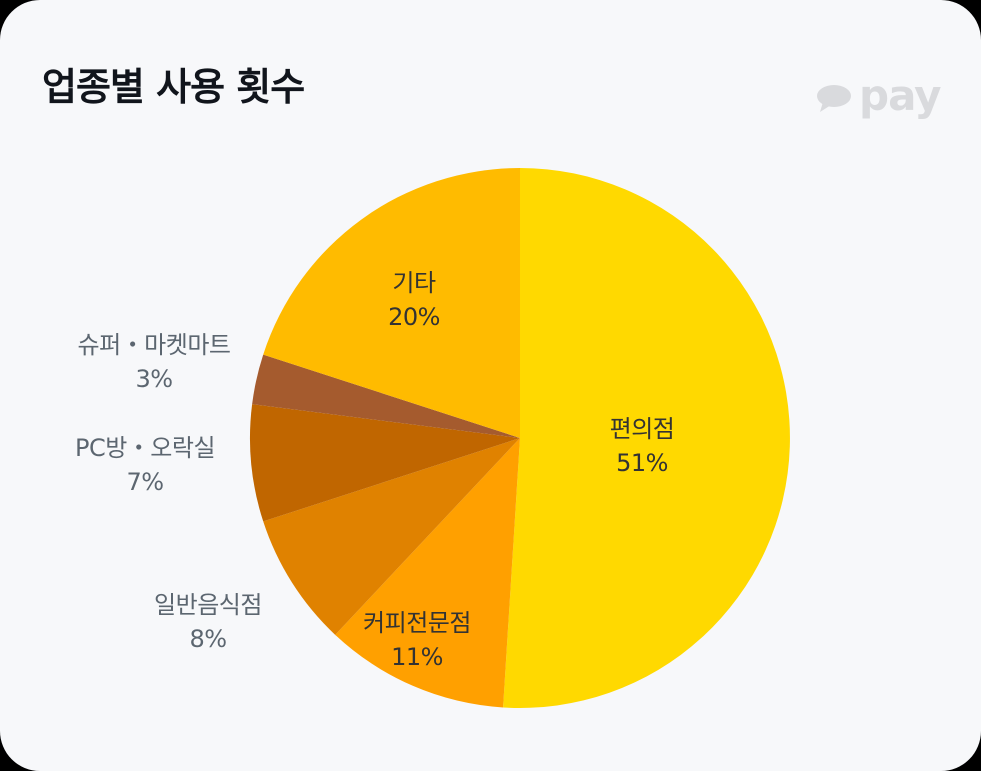 This screenshot has width=981, height=771. What do you see at coordinates (208, 639) in the screenshot?
I see `label-pct: 8%` at bounding box center [208, 639].